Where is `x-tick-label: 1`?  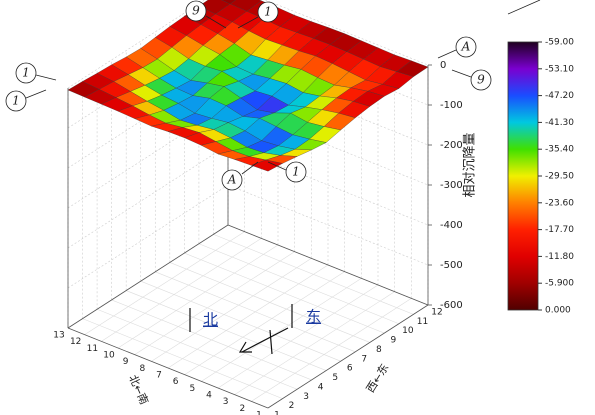 x-tick-label: 1 is located at coordinates (259, 413).